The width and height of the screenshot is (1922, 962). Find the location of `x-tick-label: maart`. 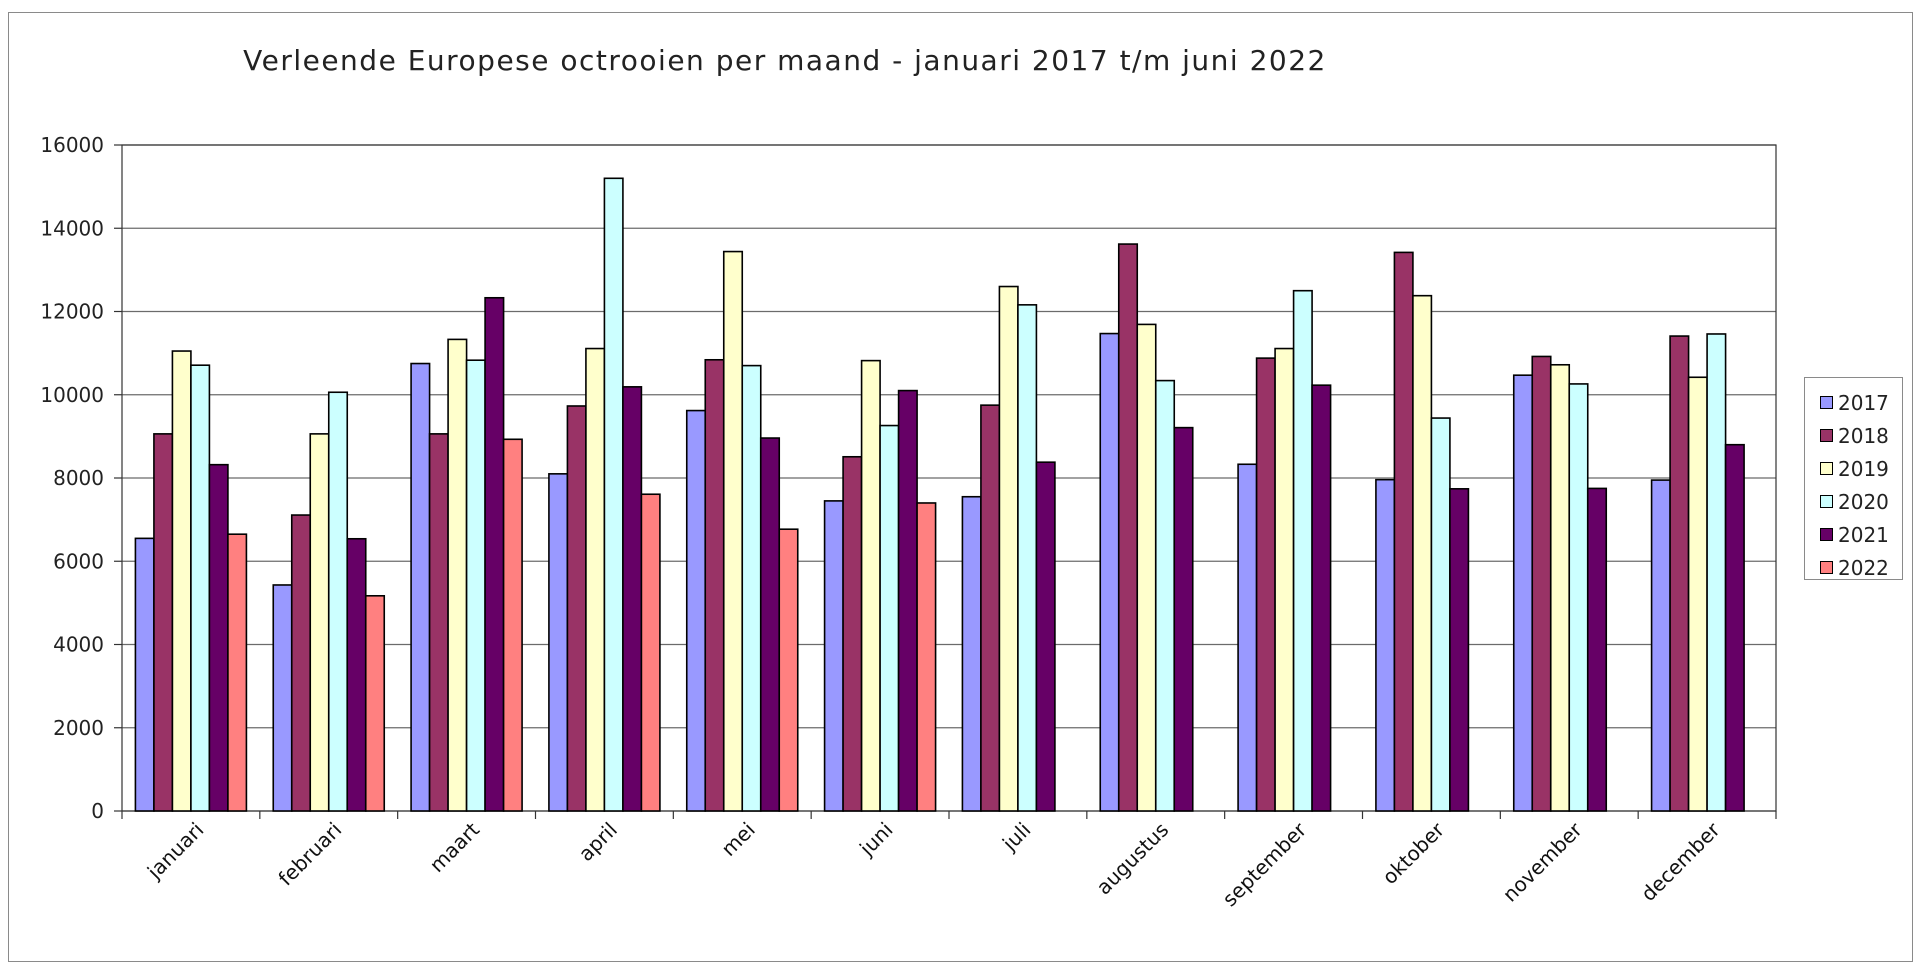

x-tick-label: maart is located at coordinates (455, 847).